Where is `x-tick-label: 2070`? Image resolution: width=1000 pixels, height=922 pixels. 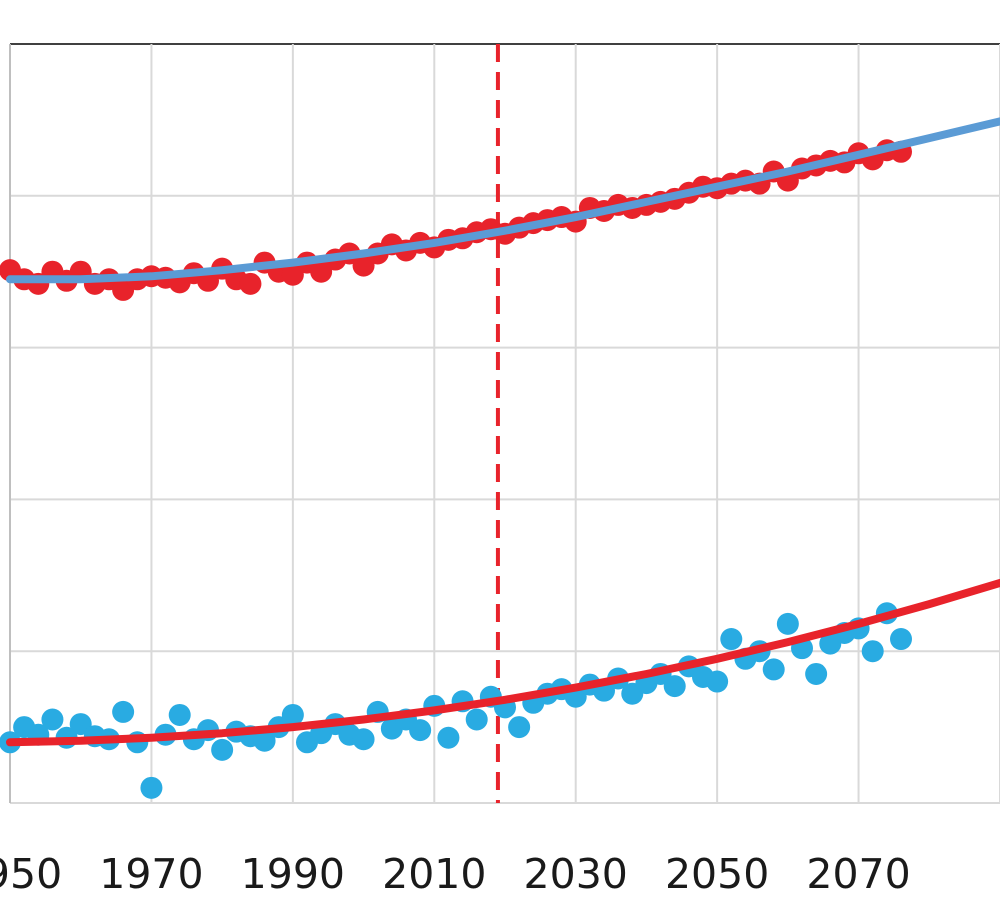
x-tick-label: 2070 is located at coordinates (858, 874).